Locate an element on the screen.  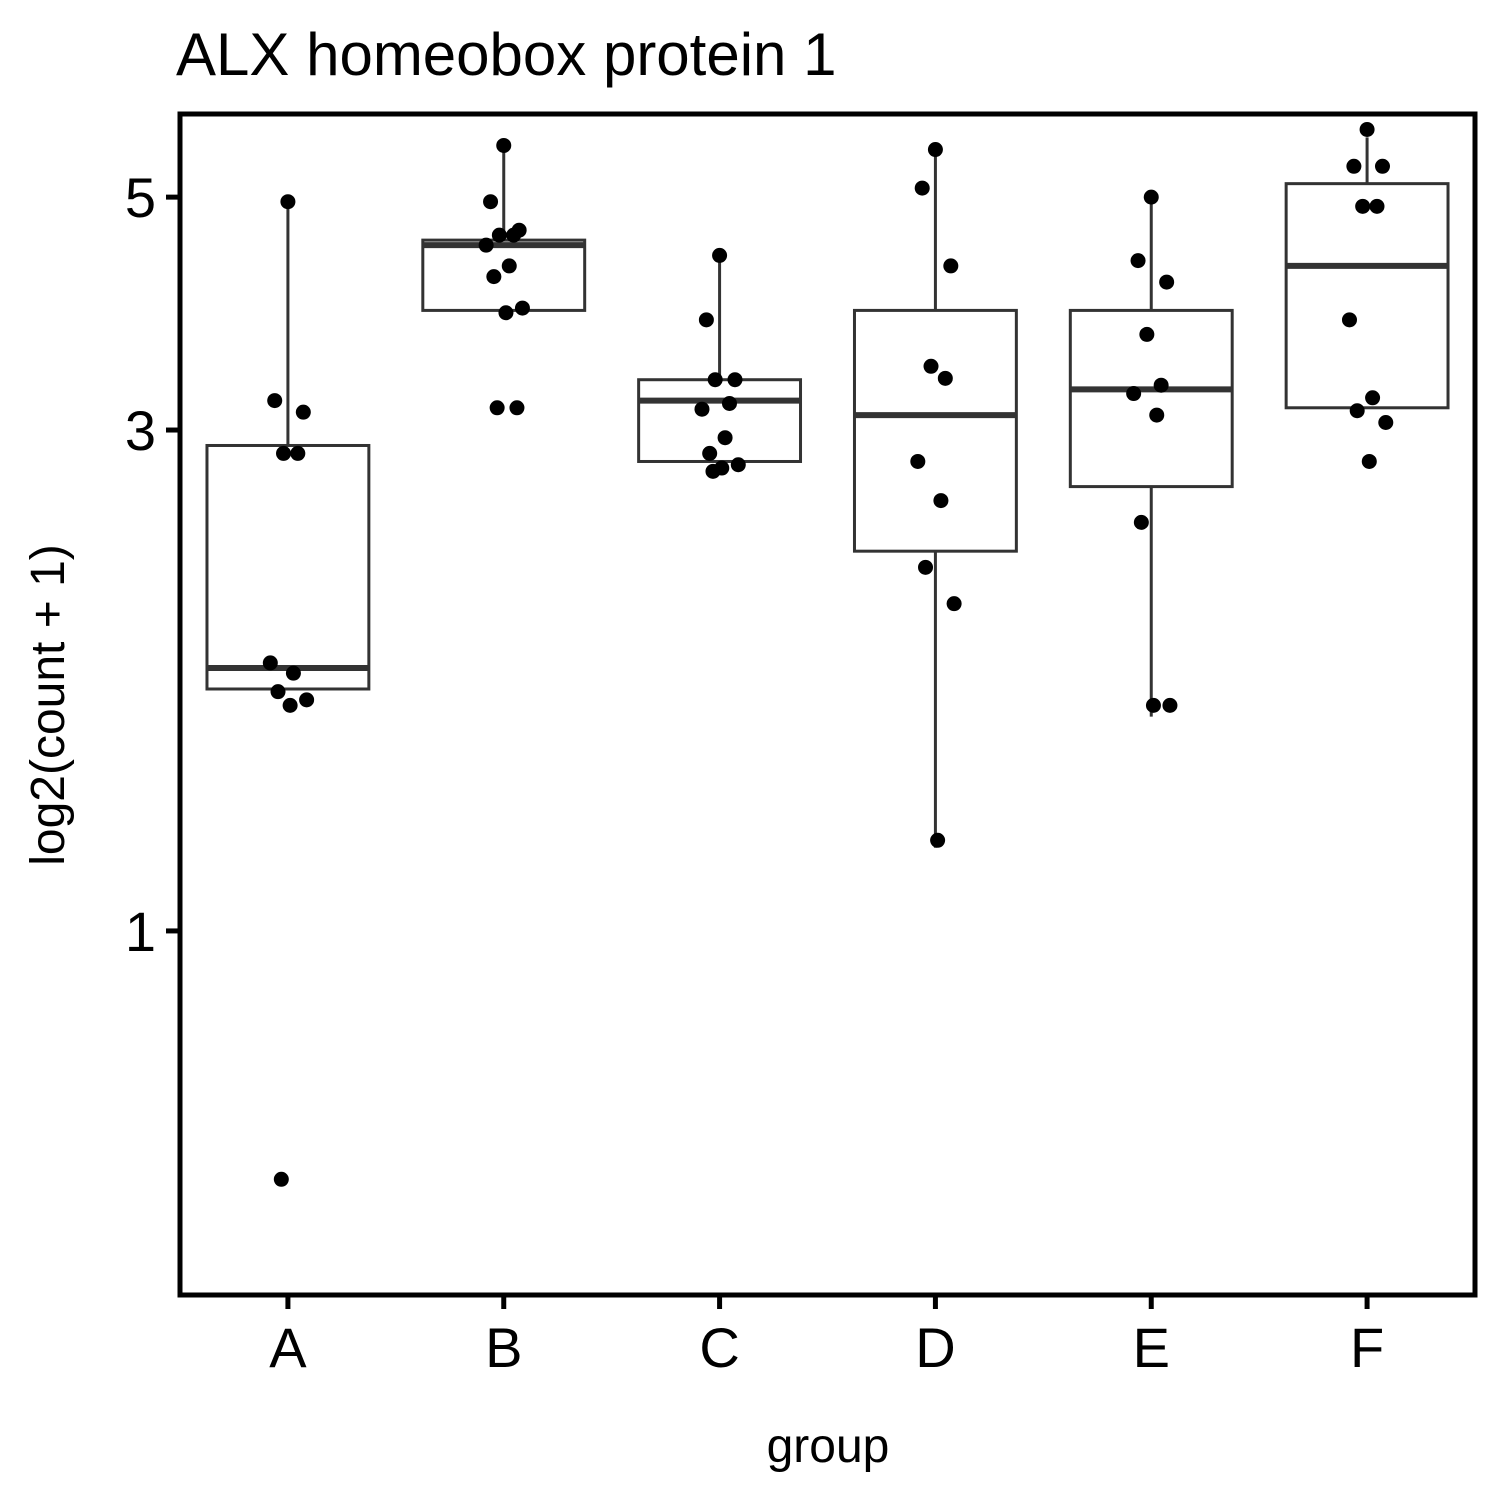
y-axis-title: log2(count + 1) is located at coordinates (48, 705).